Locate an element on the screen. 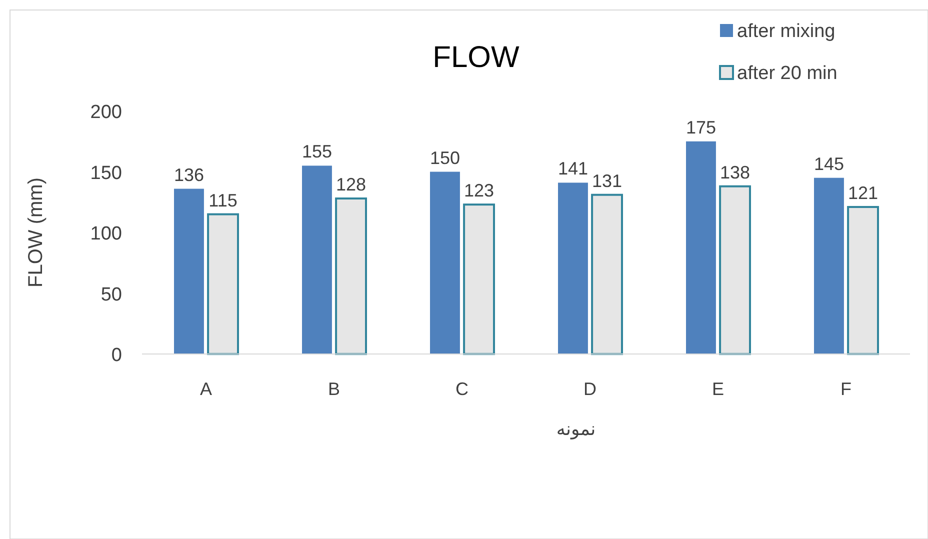 The image size is (928, 539). legend-label: after 20 min is located at coordinates (787, 73).